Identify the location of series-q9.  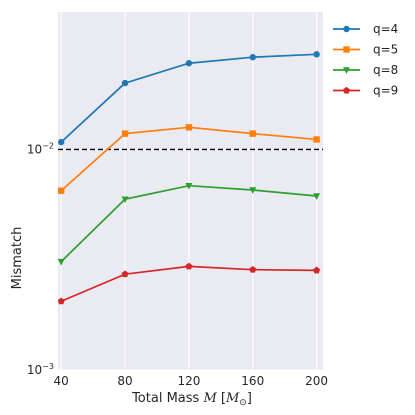
(189, 283).